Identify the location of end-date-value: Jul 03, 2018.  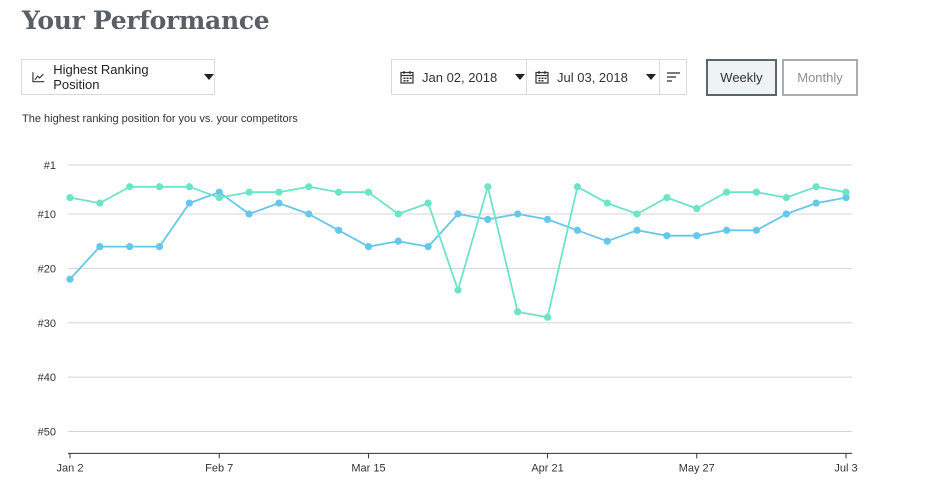
(592, 77).